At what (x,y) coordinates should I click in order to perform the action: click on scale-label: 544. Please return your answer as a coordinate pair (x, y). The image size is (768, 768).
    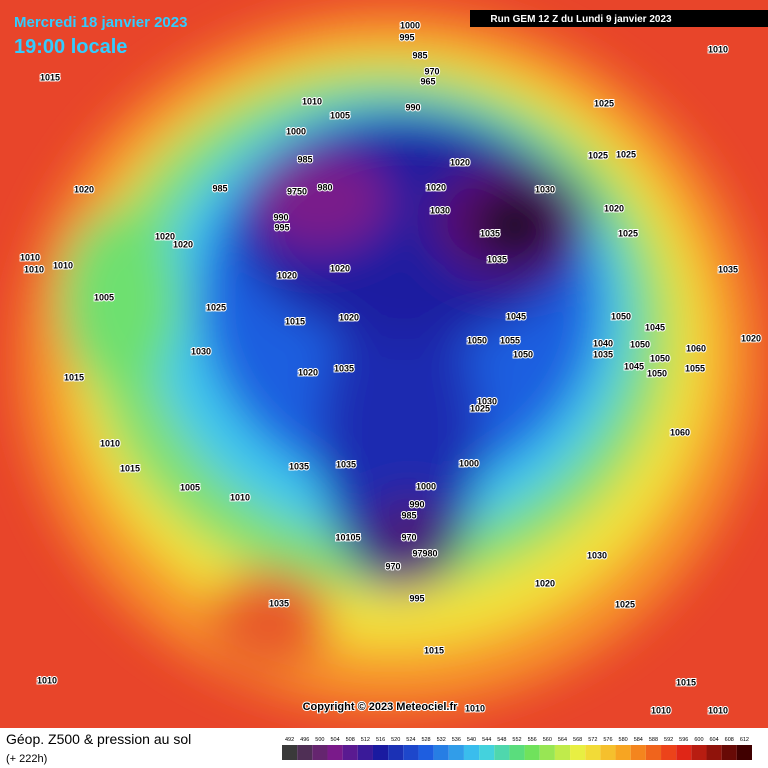
    Looking at the image, I should click on (486, 740).